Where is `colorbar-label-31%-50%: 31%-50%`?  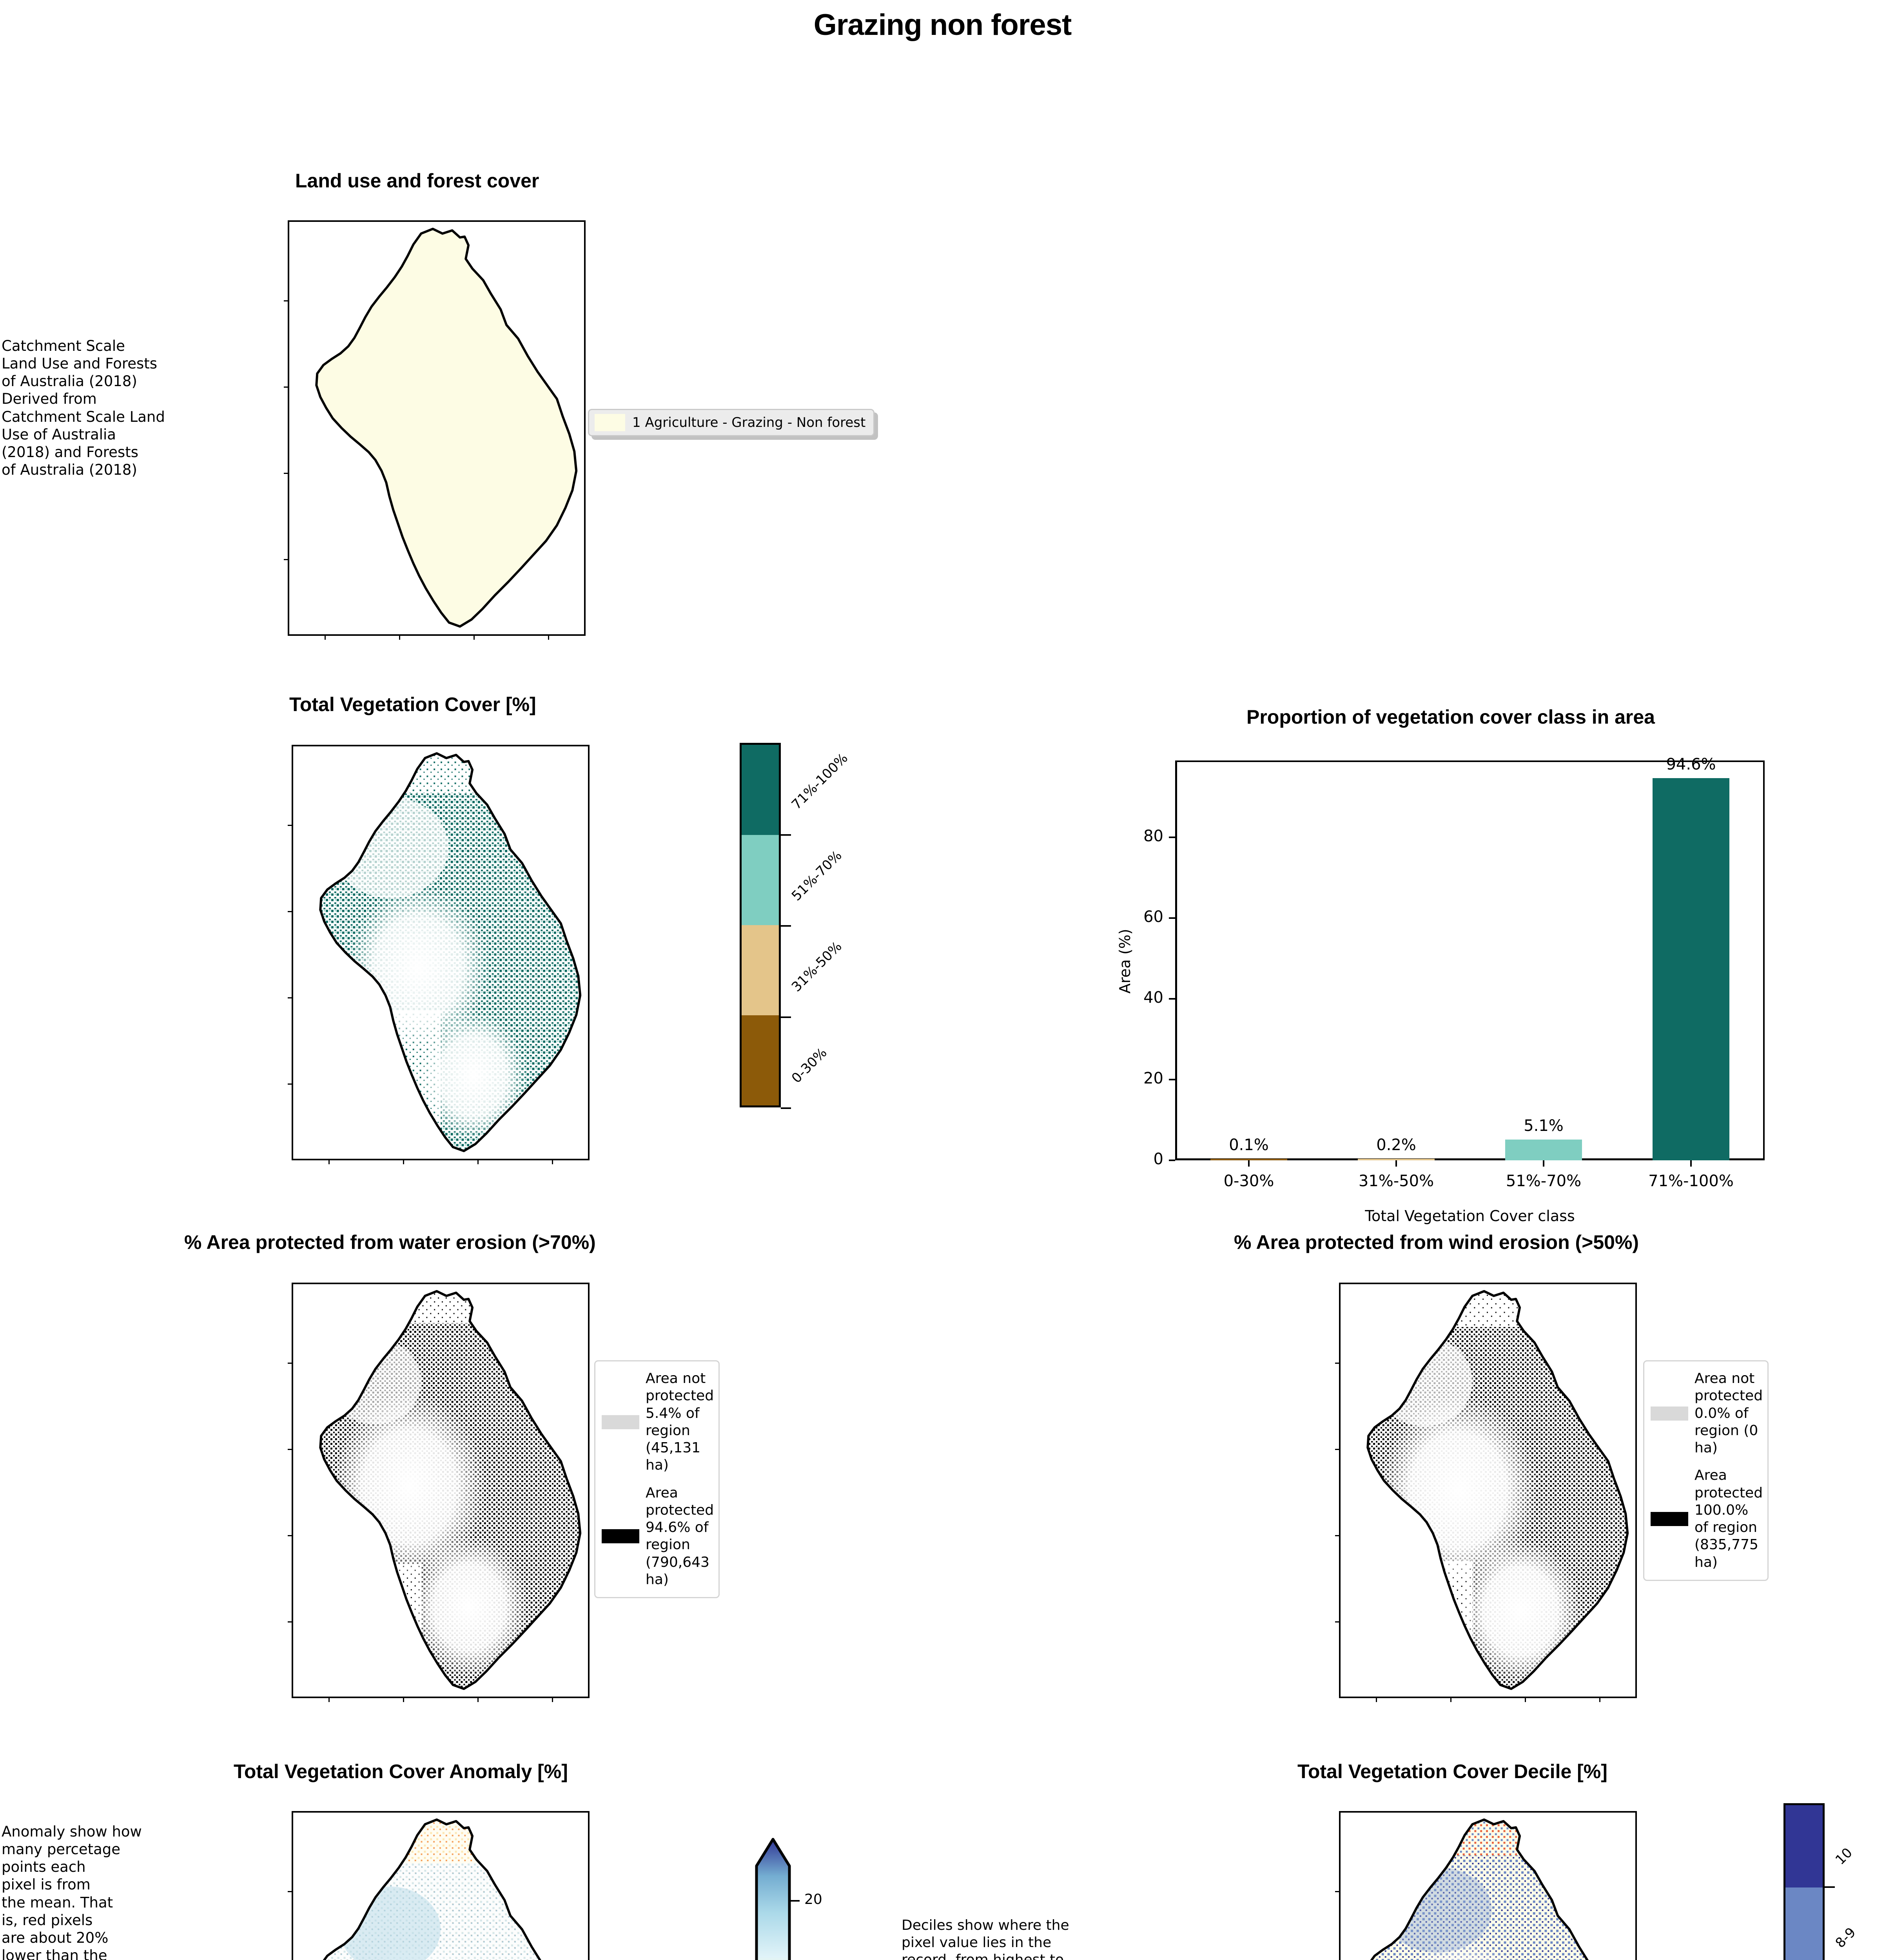 colorbar-label-31%-50%: 31%-50% is located at coordinates (816, 966).